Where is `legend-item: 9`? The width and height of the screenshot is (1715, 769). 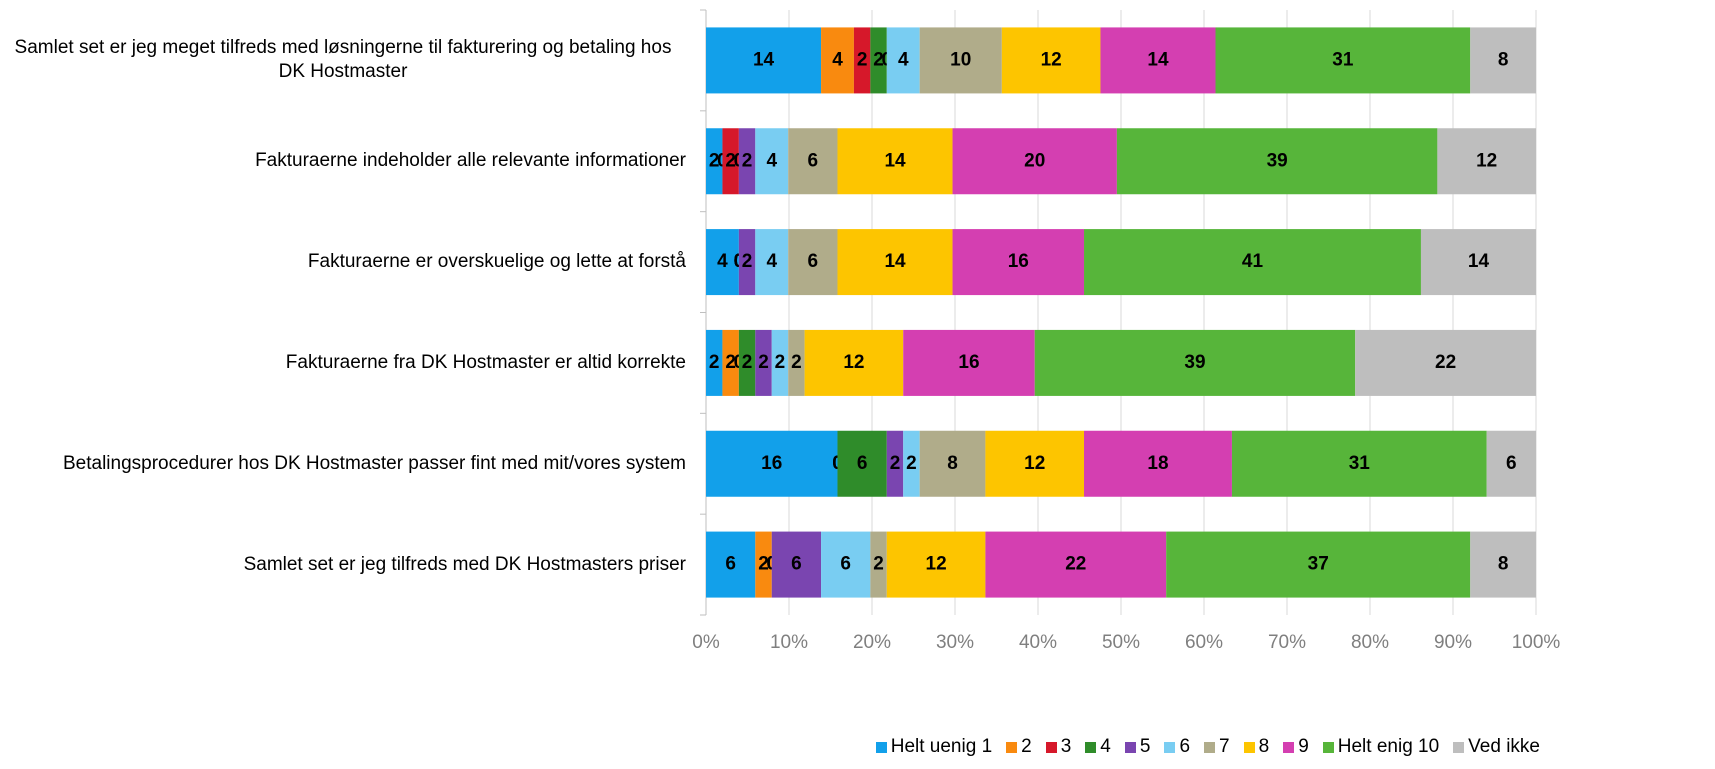 legend-item: 9 is located at coordinates (1296, 747).